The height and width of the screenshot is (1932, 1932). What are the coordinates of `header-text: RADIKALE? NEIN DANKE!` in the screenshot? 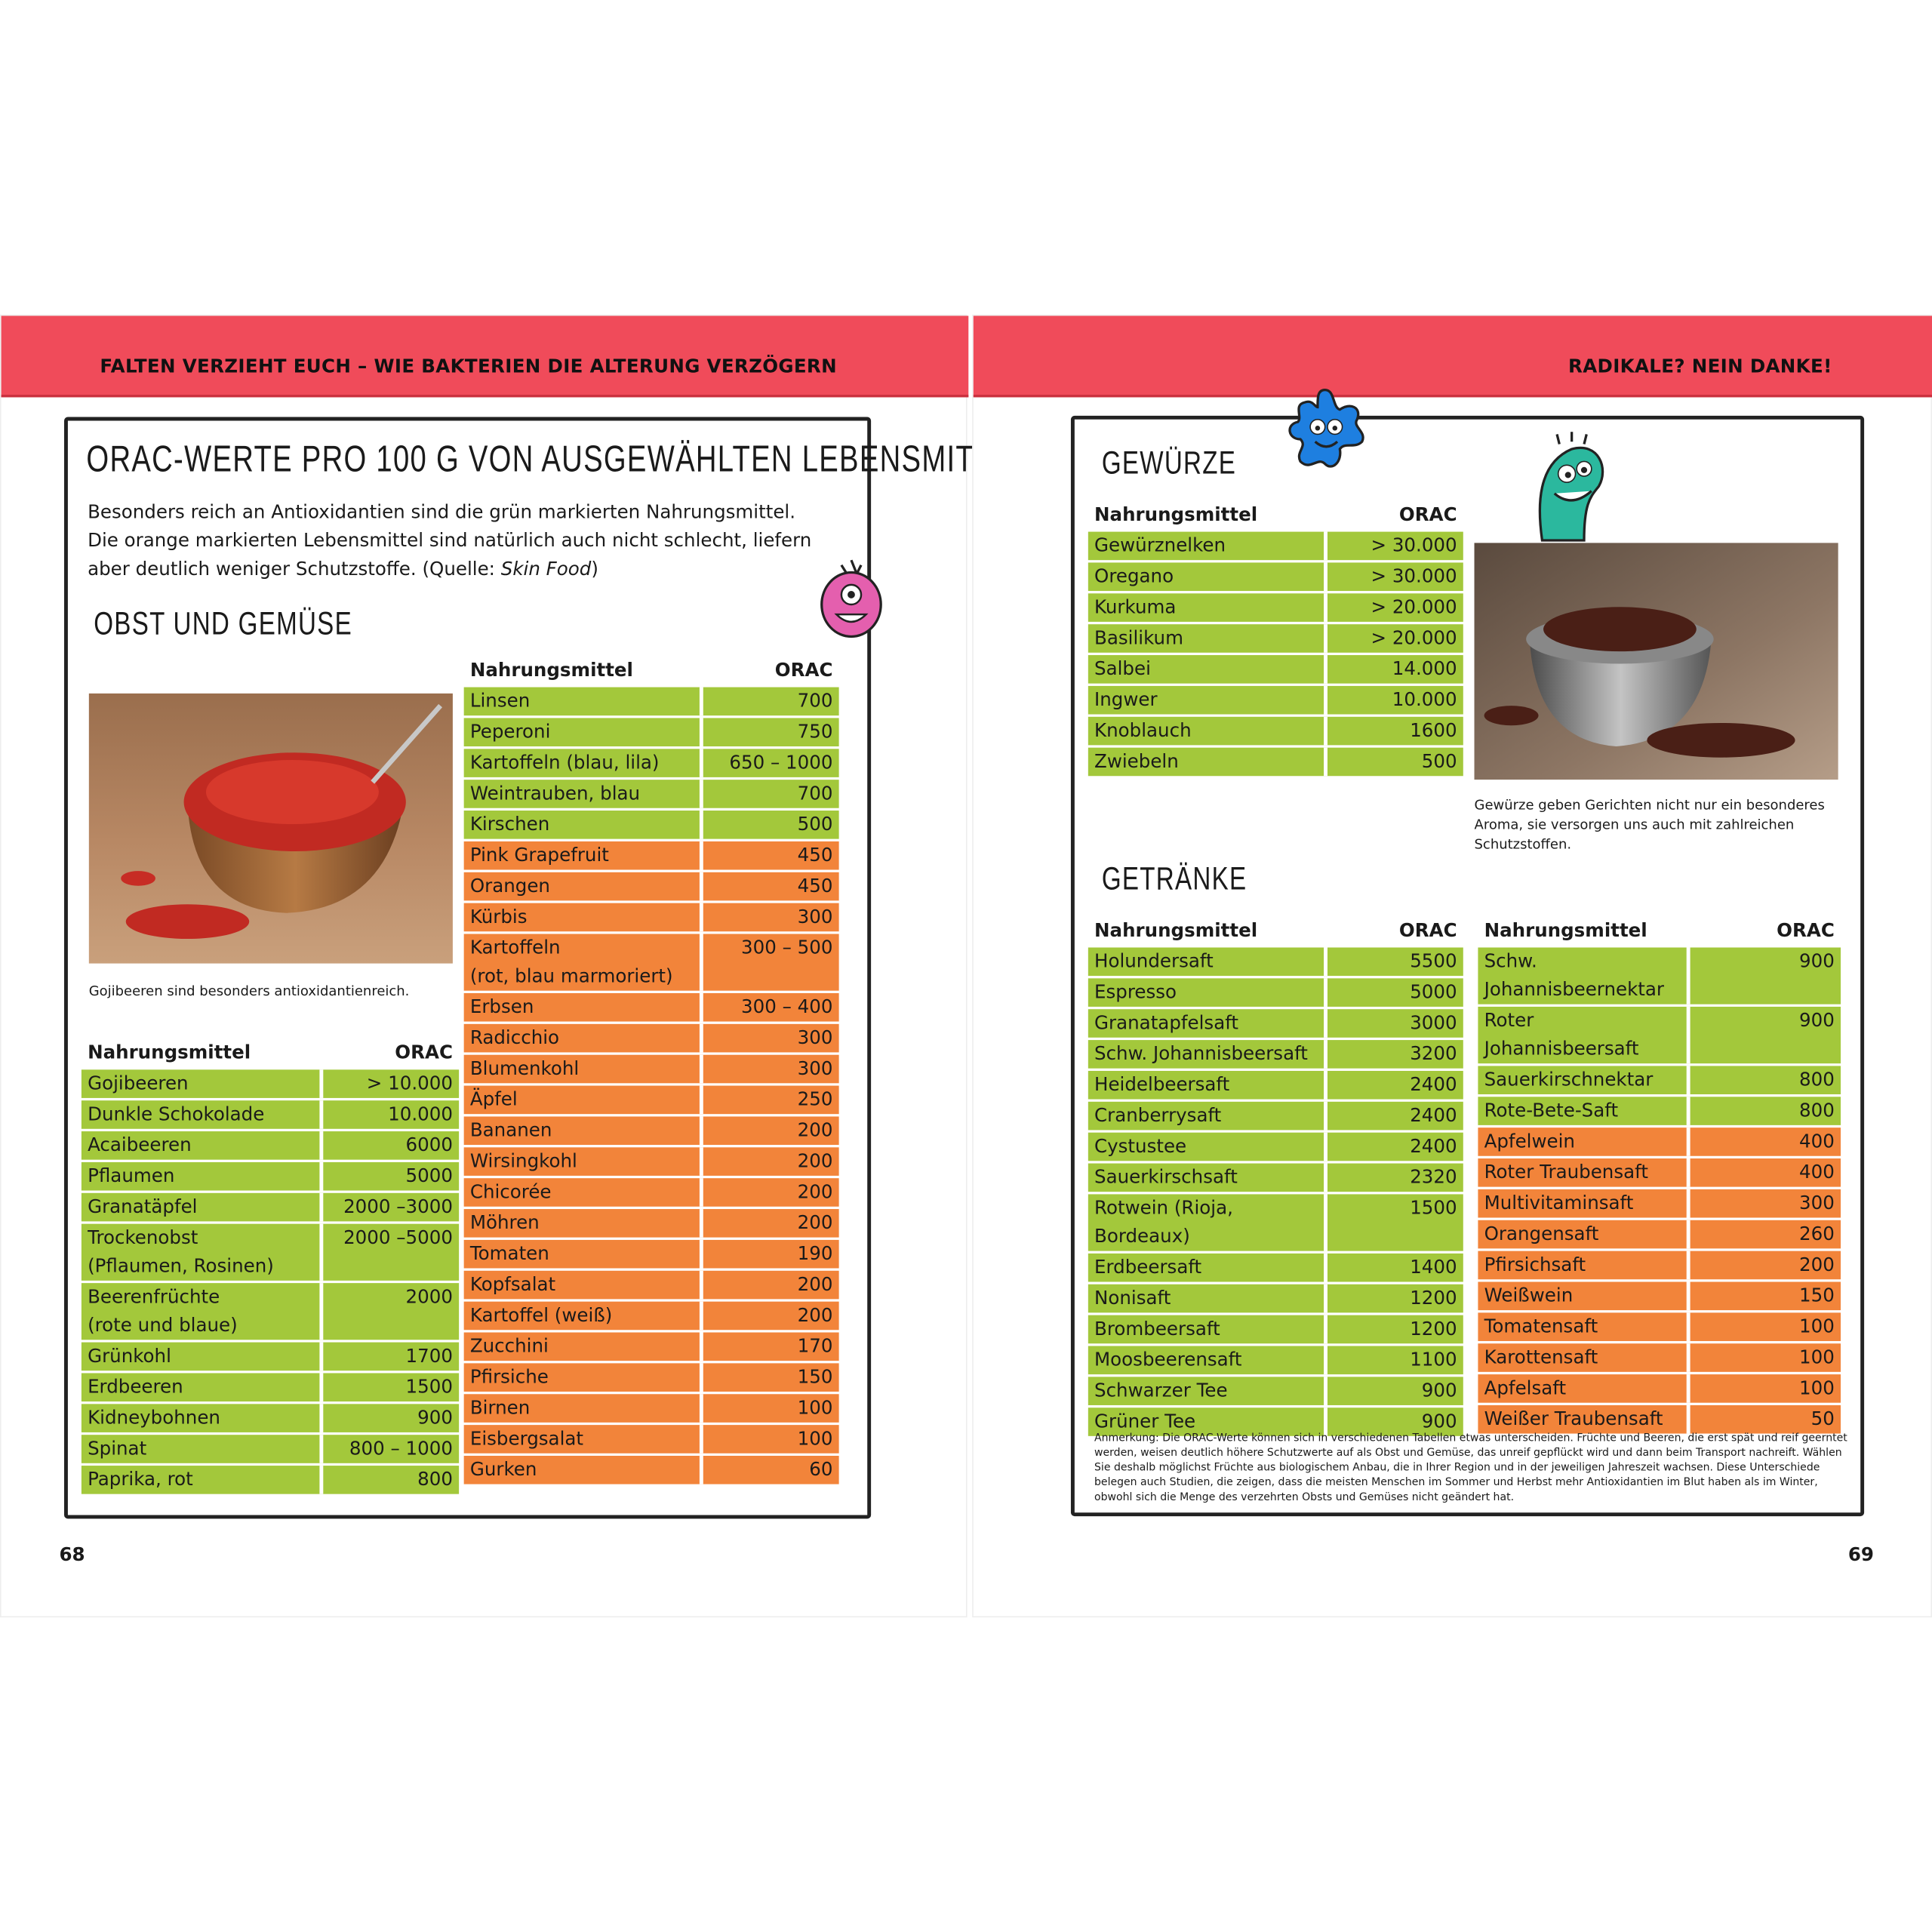 It's located at (1700, 366).